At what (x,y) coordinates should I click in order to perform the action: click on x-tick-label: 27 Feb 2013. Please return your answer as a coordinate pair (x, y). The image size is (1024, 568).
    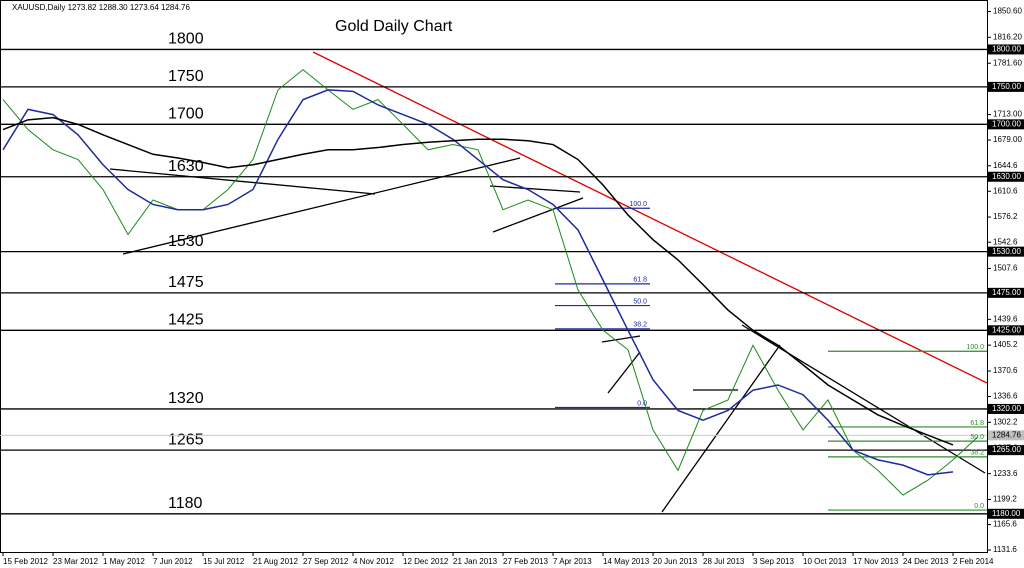
    Looking at the image, I should click on (525, 561).